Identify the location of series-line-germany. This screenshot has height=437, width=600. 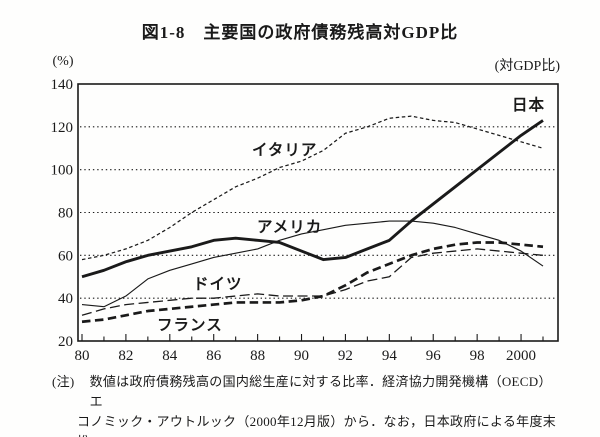
(312, 282).